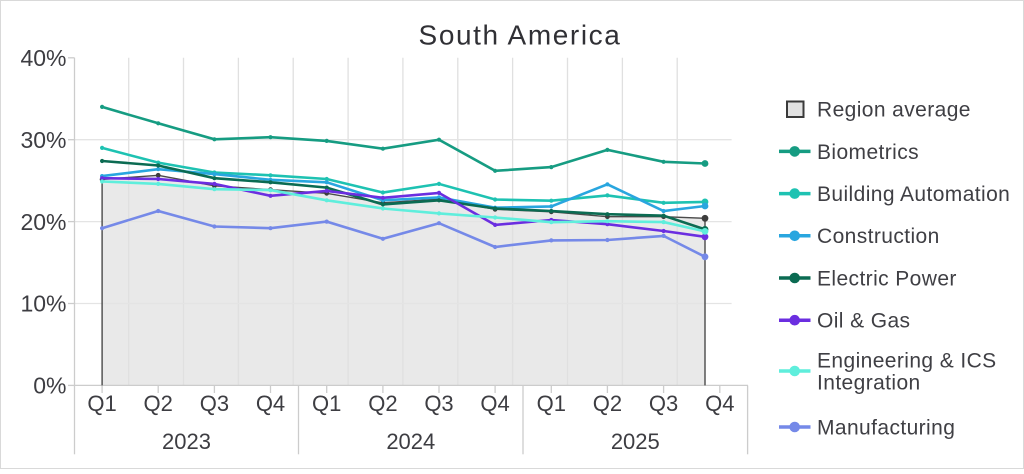 Image resolution: width=1024 pixels, height=474 pixels. I want to click on svg-text: Electric Power, so click(887, 278).